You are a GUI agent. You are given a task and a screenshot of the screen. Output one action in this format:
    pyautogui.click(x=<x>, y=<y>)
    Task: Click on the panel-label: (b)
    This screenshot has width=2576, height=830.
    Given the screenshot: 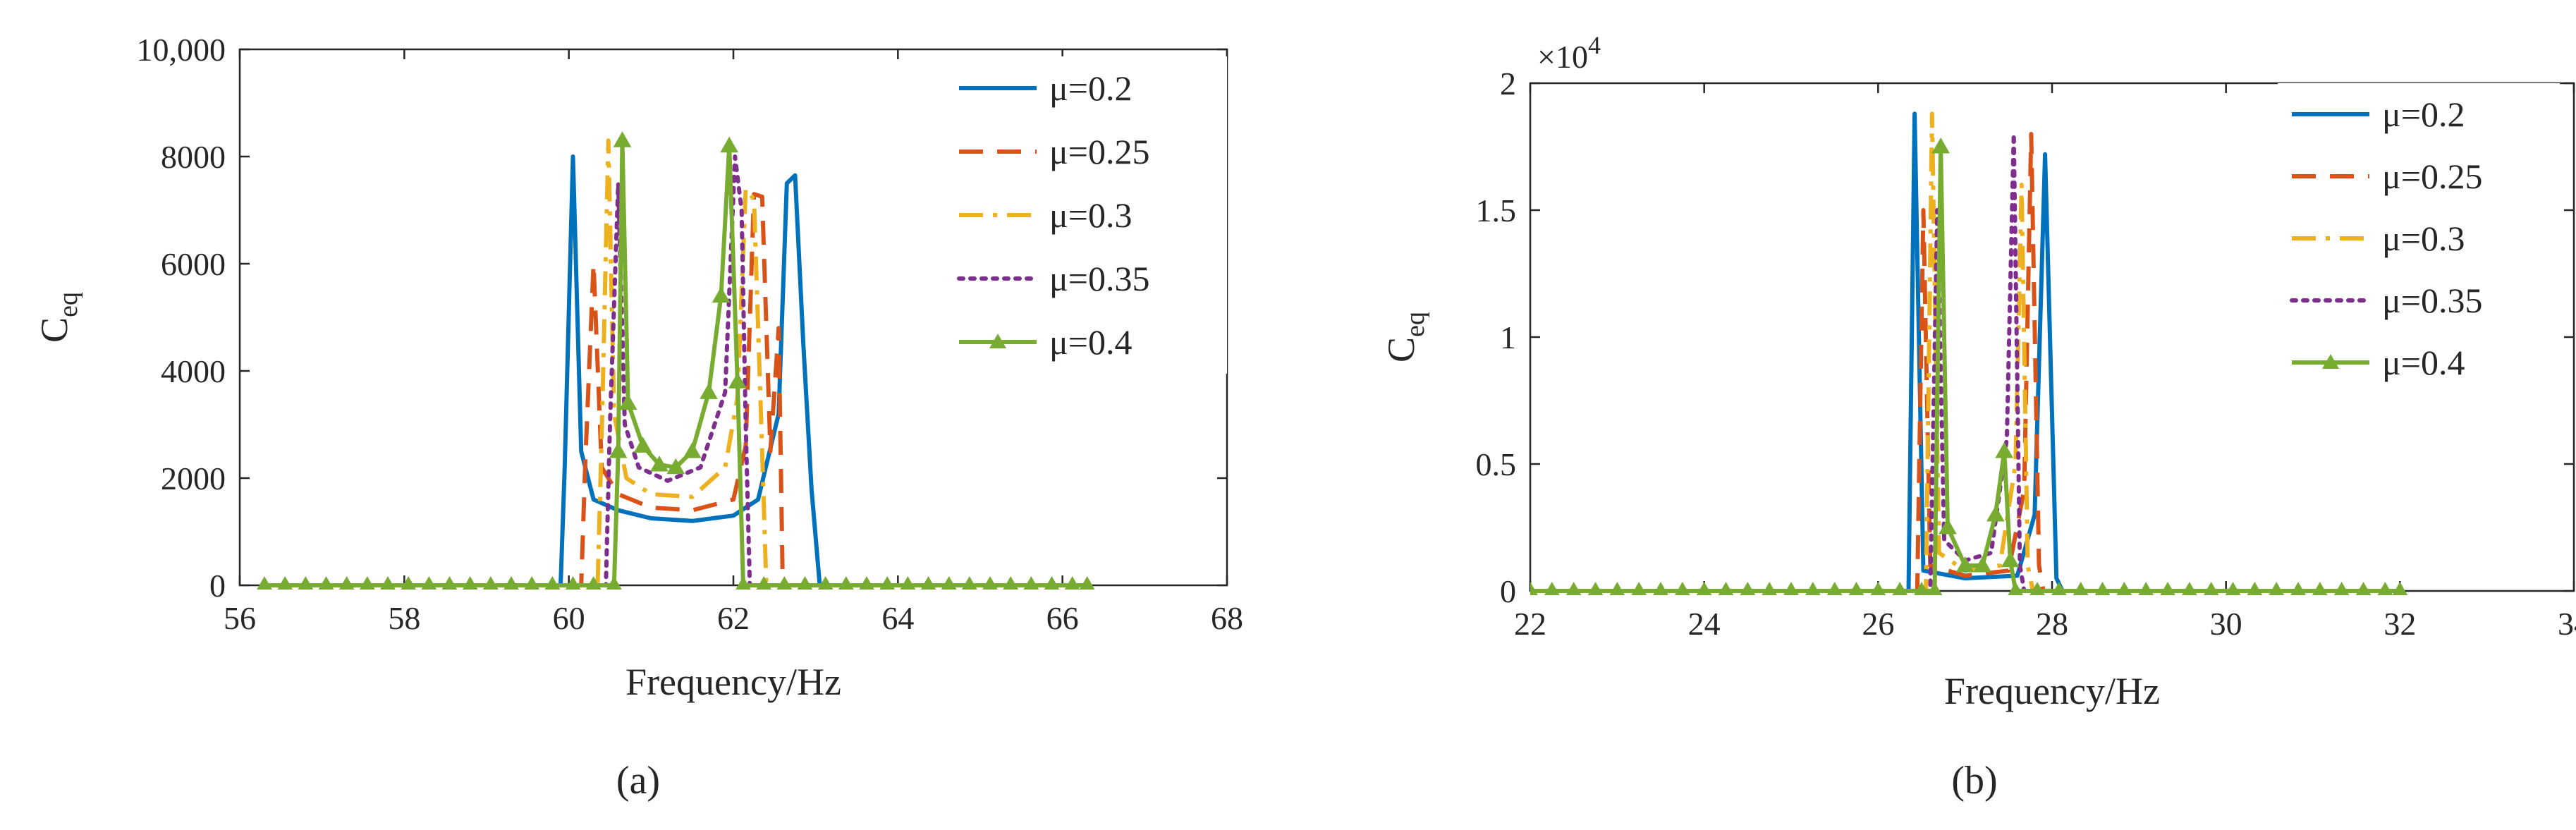 What is the action you would take?
    pyautogui.click(x=1974, y=780)
    